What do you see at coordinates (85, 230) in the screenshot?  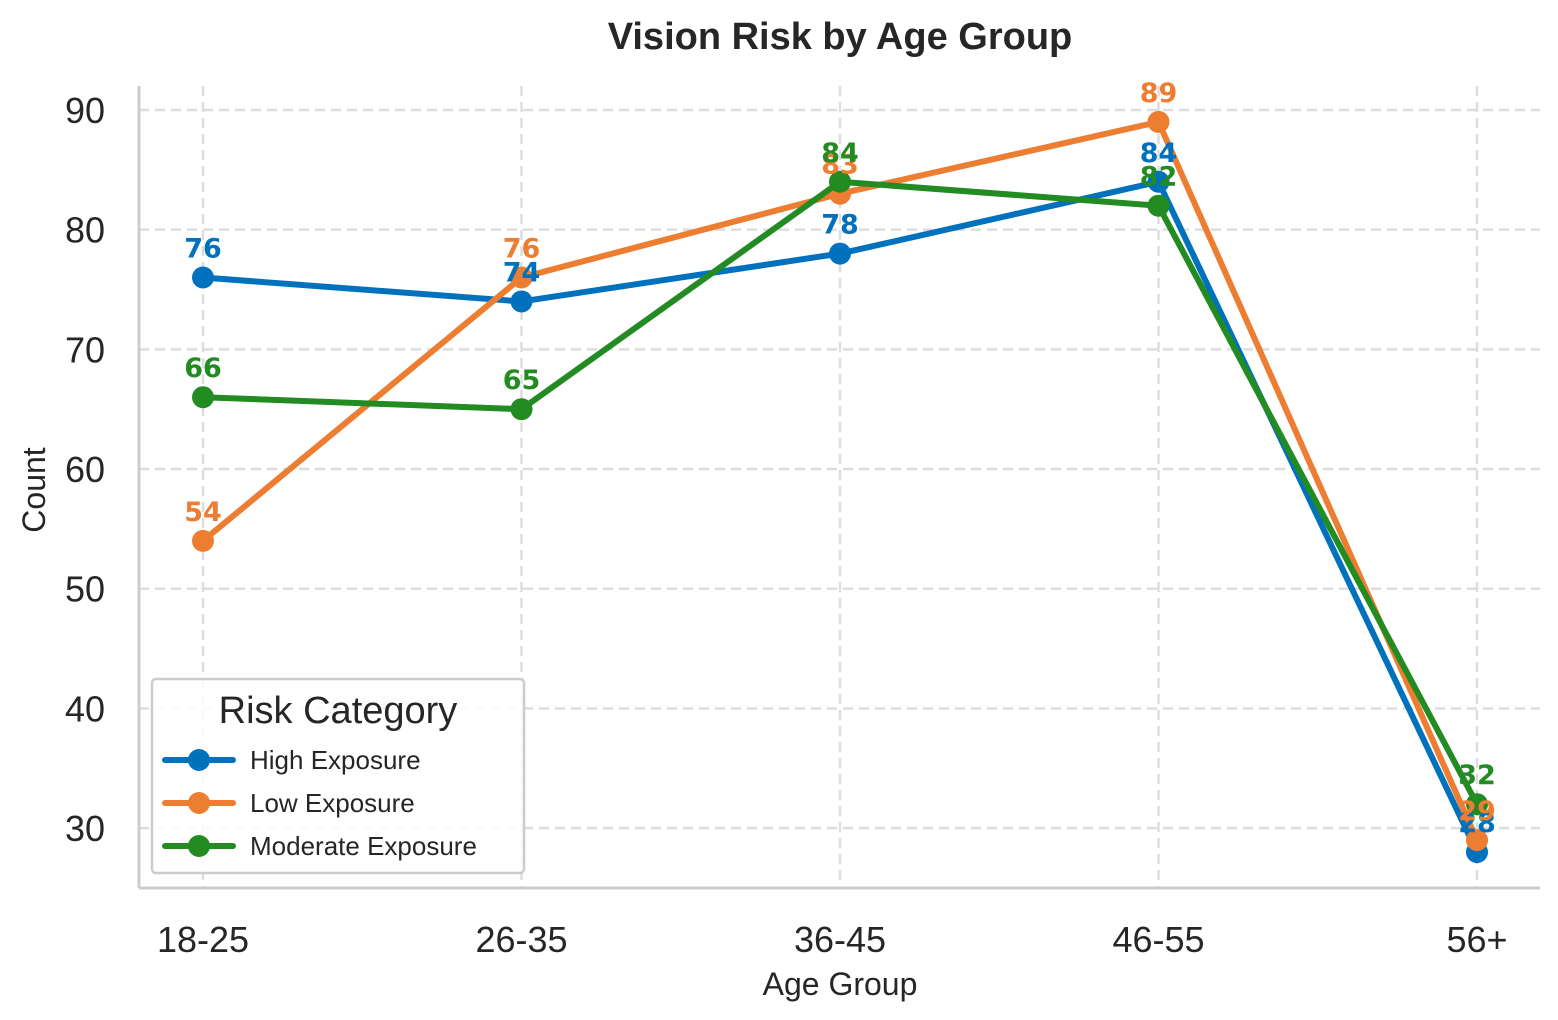 I see `y-tick-label: 80` at bounding box center [85, 230].